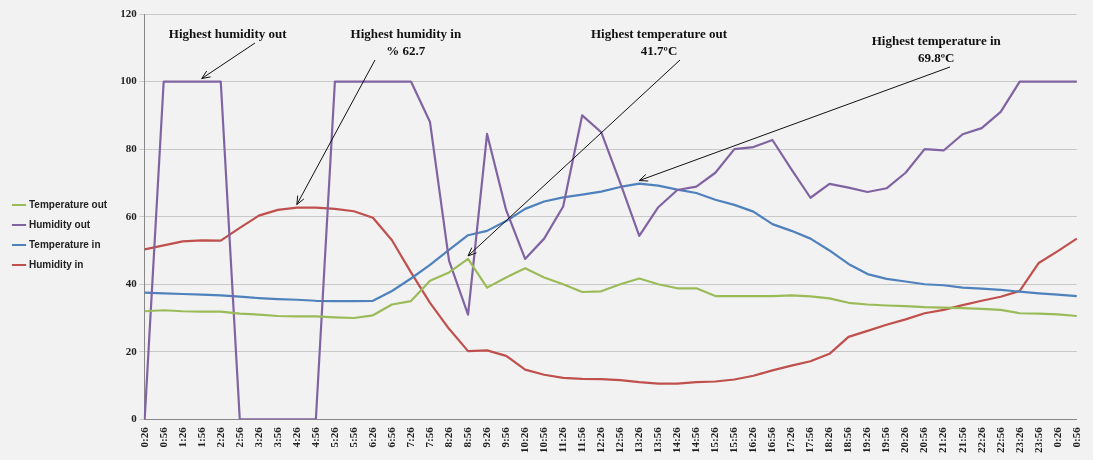  I want to click on y-tick-label: 20, so click(131, 350).